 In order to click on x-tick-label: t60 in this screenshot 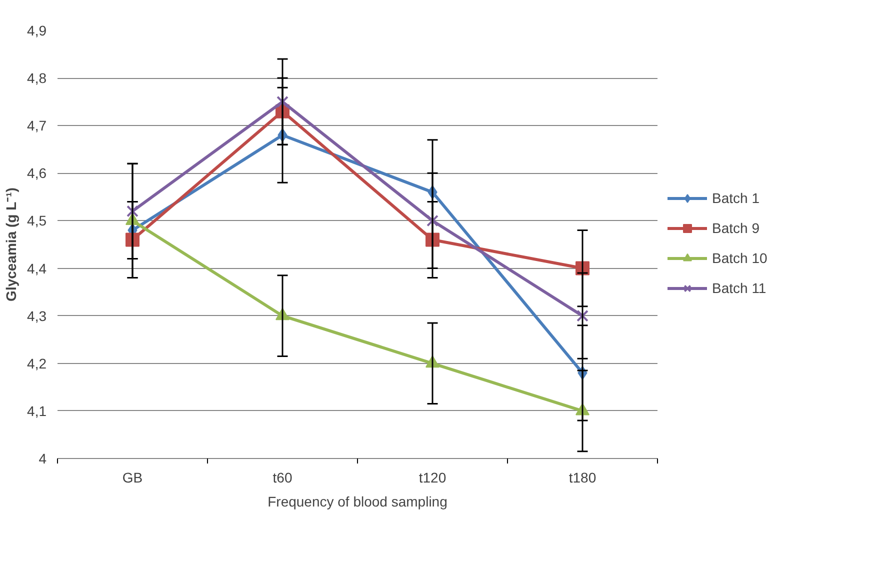, I will do `click(282, 478)`.